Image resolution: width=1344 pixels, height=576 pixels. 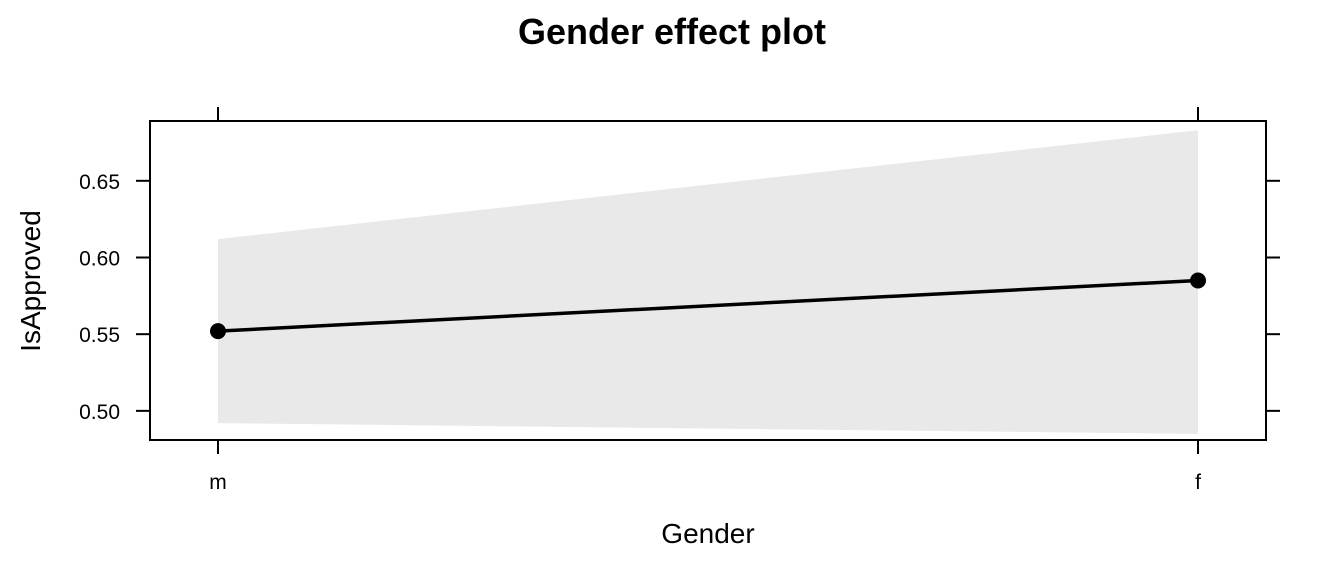 I want to click on effect-line, so click(x=708, y=305).